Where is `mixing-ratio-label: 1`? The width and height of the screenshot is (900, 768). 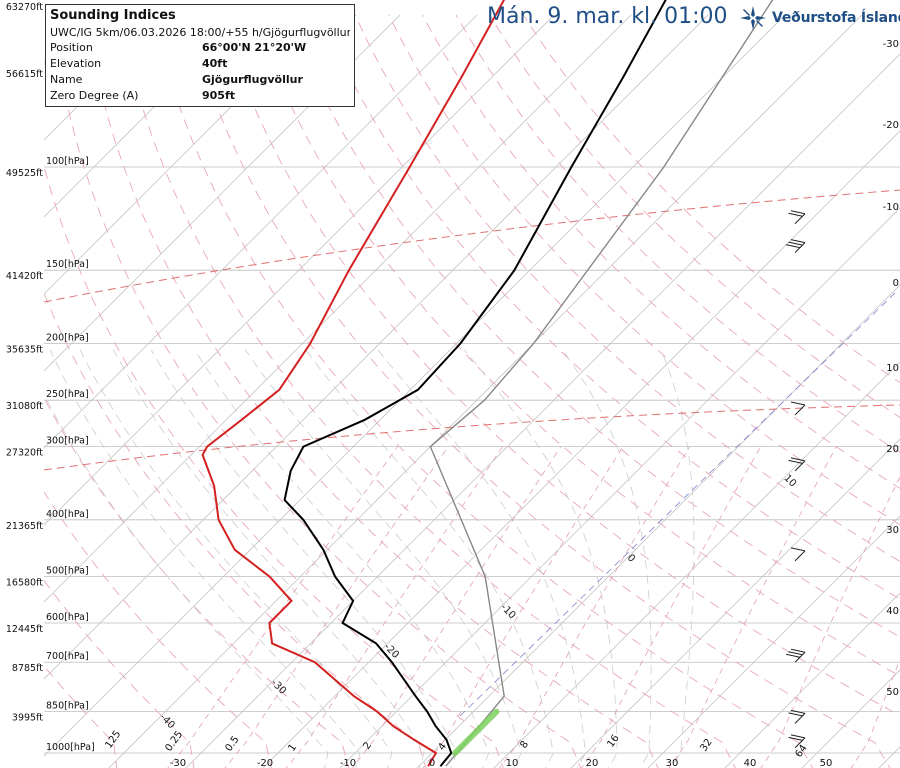 mixing-ratio-label: 1 is located at coordinates (292, 748).